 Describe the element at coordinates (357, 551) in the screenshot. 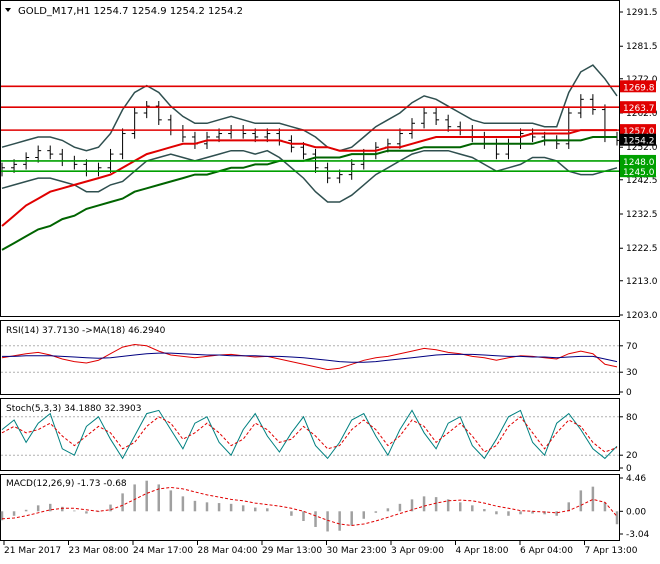

I see `x-tick-label: 30 Mar 23:00` at that location.